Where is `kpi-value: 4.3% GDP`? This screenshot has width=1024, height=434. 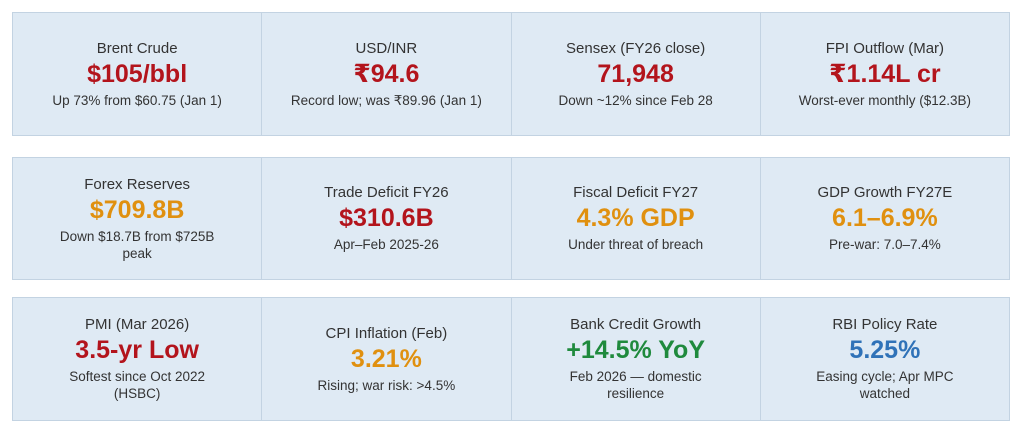 kpi-value: 4.3% GDP is located at coordinates (635, 218).